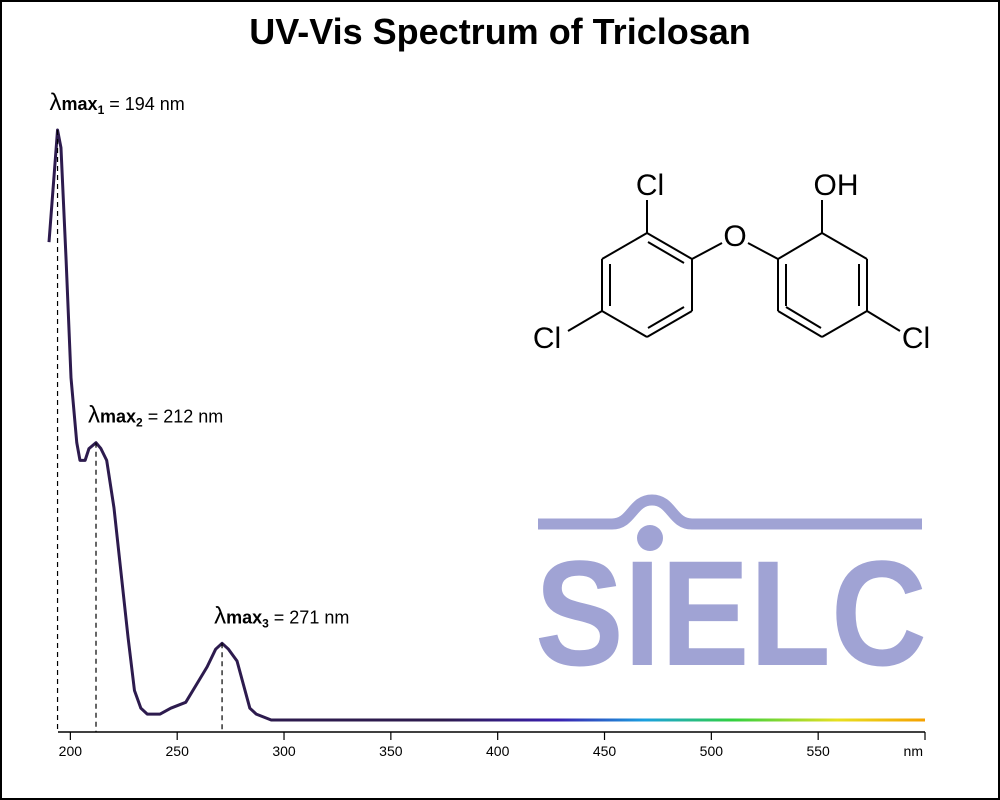 This screenshot has height=800, width=1000. I want to click on x-tick-label: 500, so click(712, 751).